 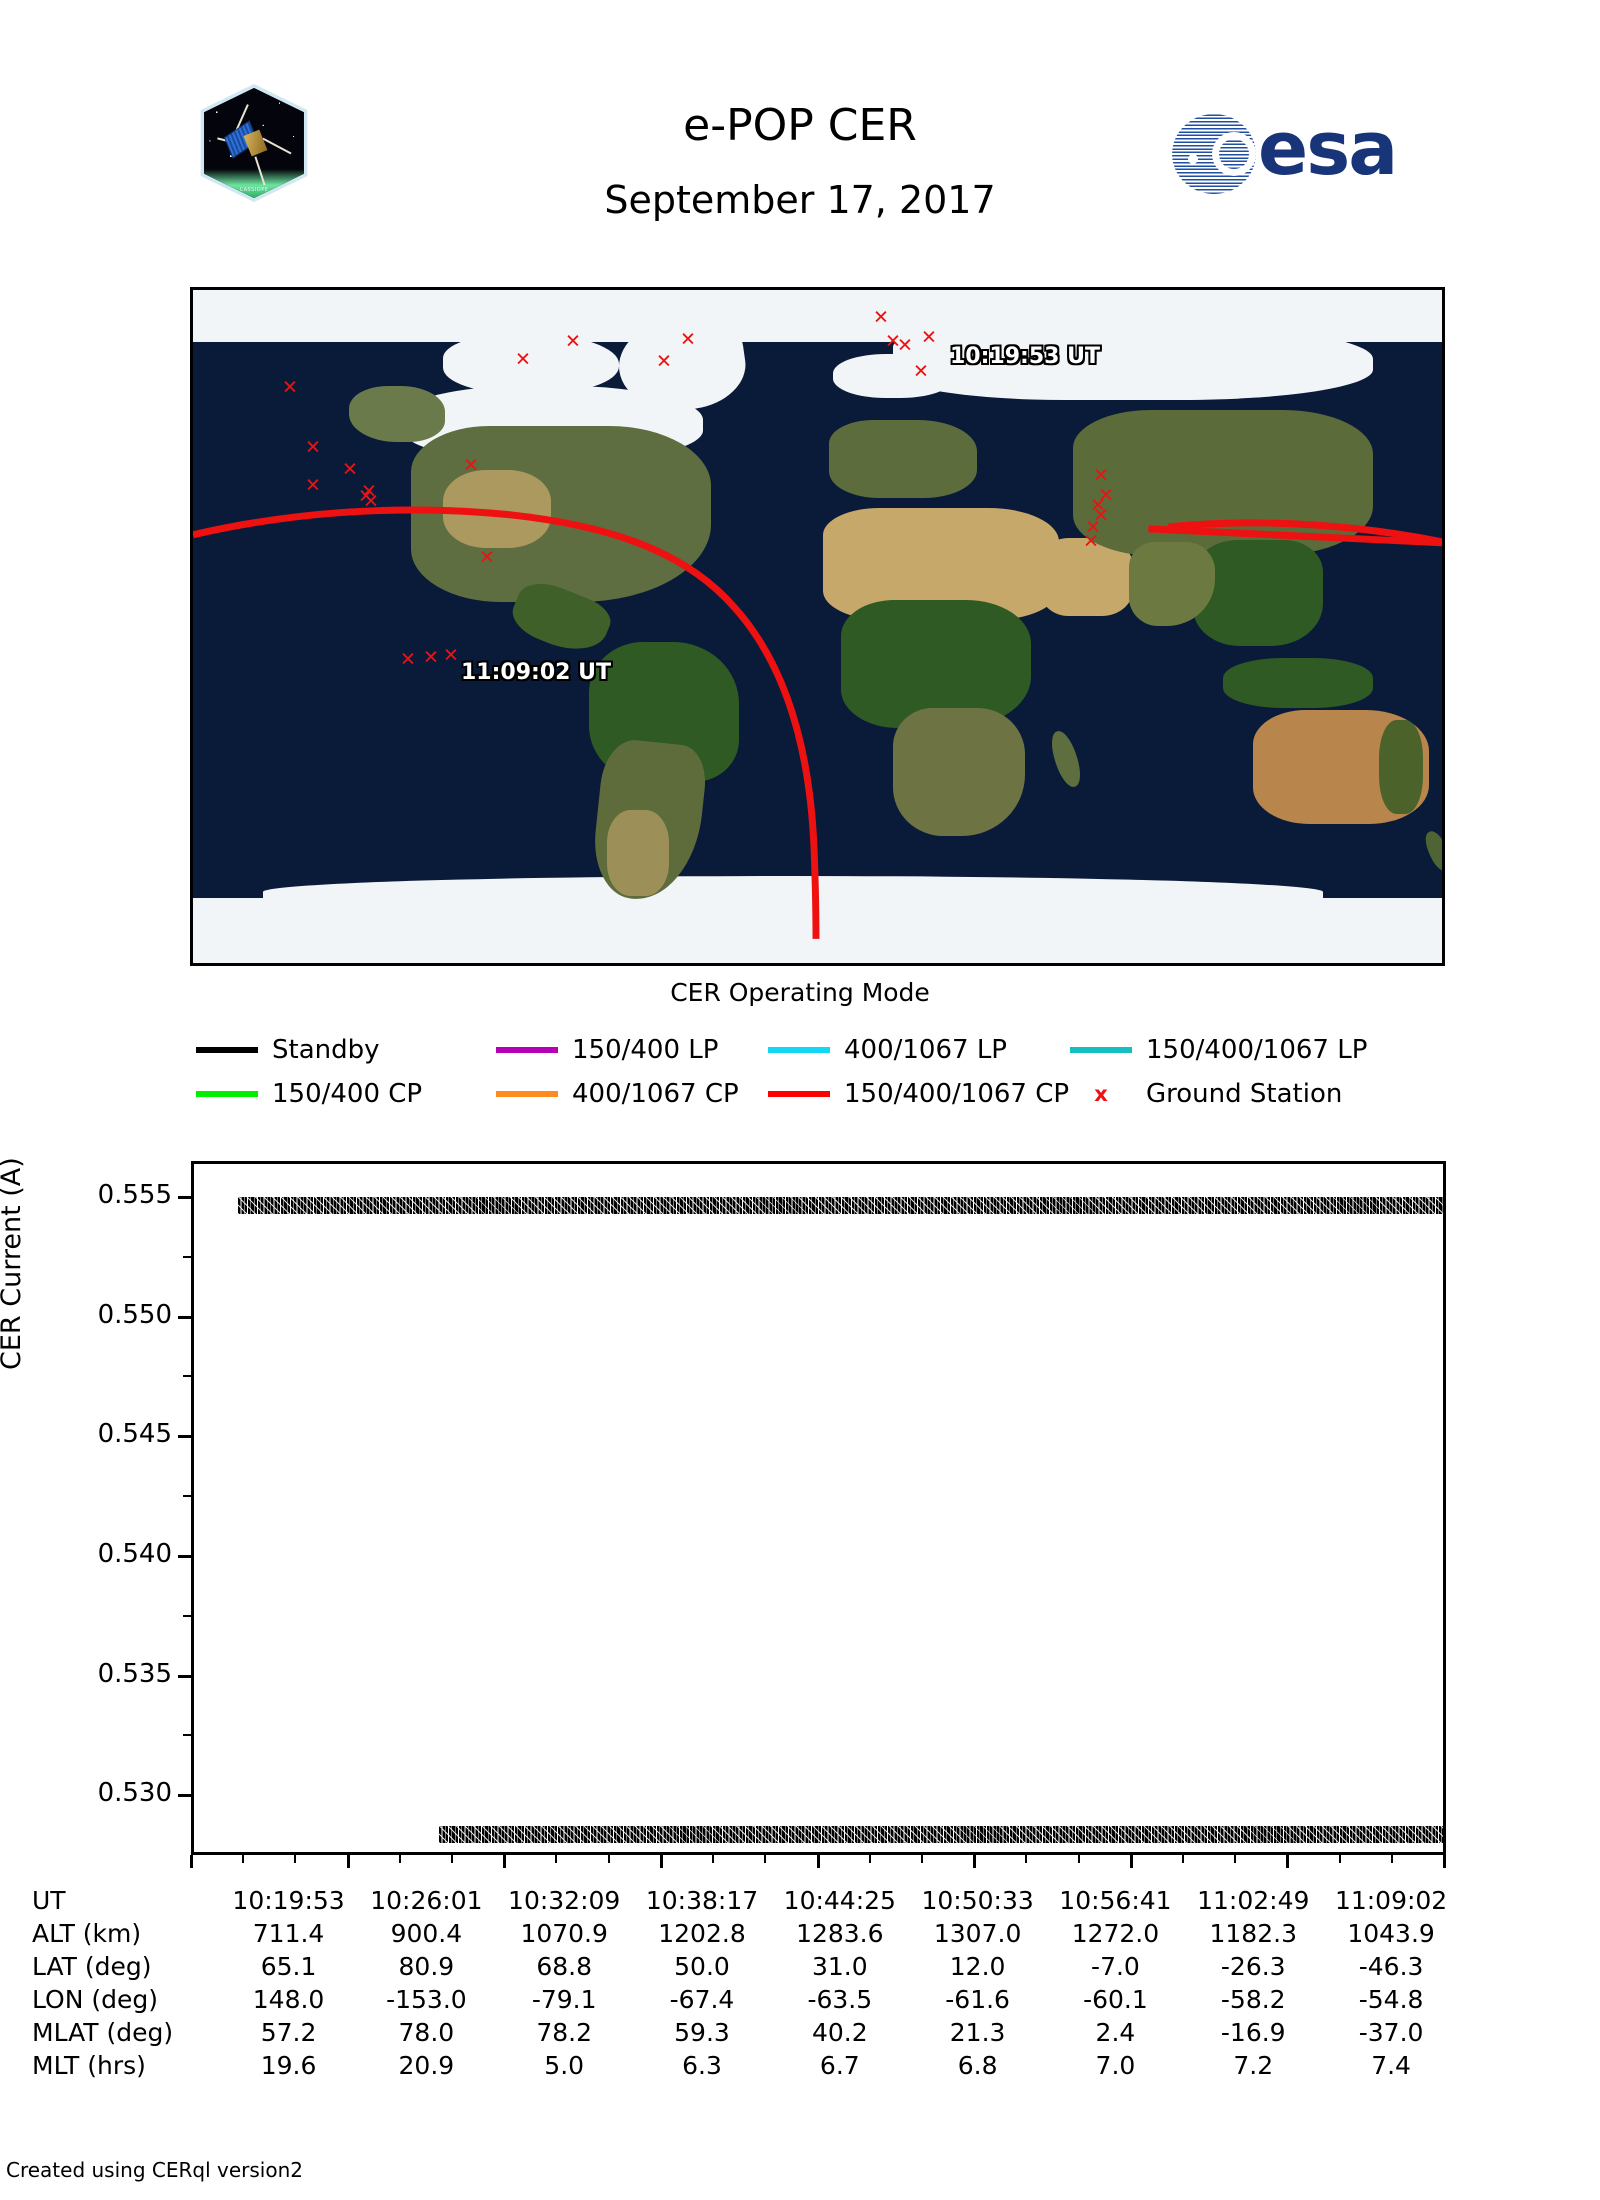 What do you see at coordinates (134, 1194) in the screenshot?
I see `y-tick-label: 0.555` at bounding box center [134, 1194].